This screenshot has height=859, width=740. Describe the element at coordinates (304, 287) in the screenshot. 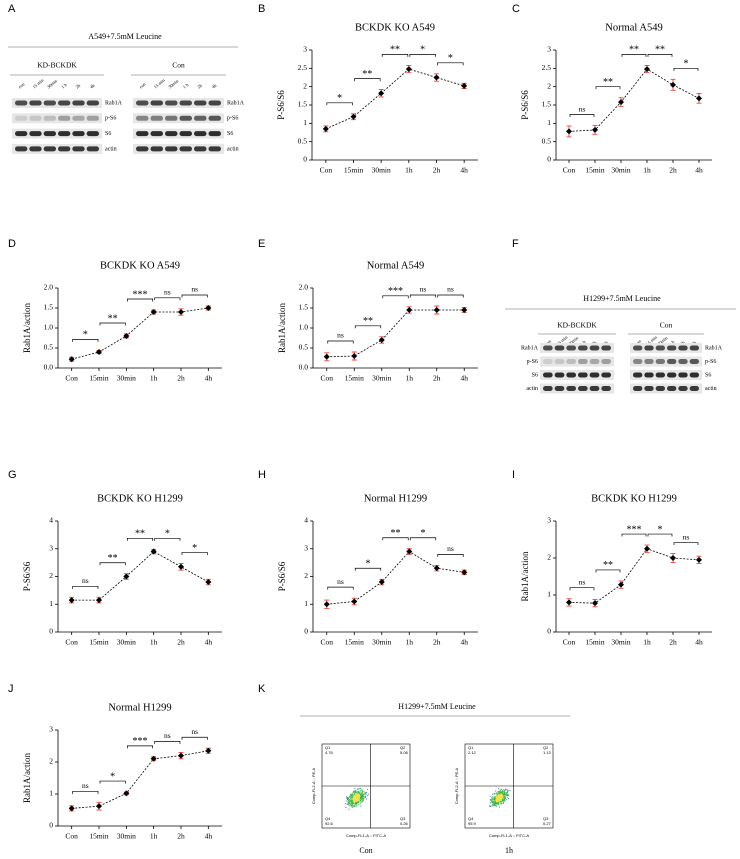

I see `y-tick-label: 2.0` at that location.